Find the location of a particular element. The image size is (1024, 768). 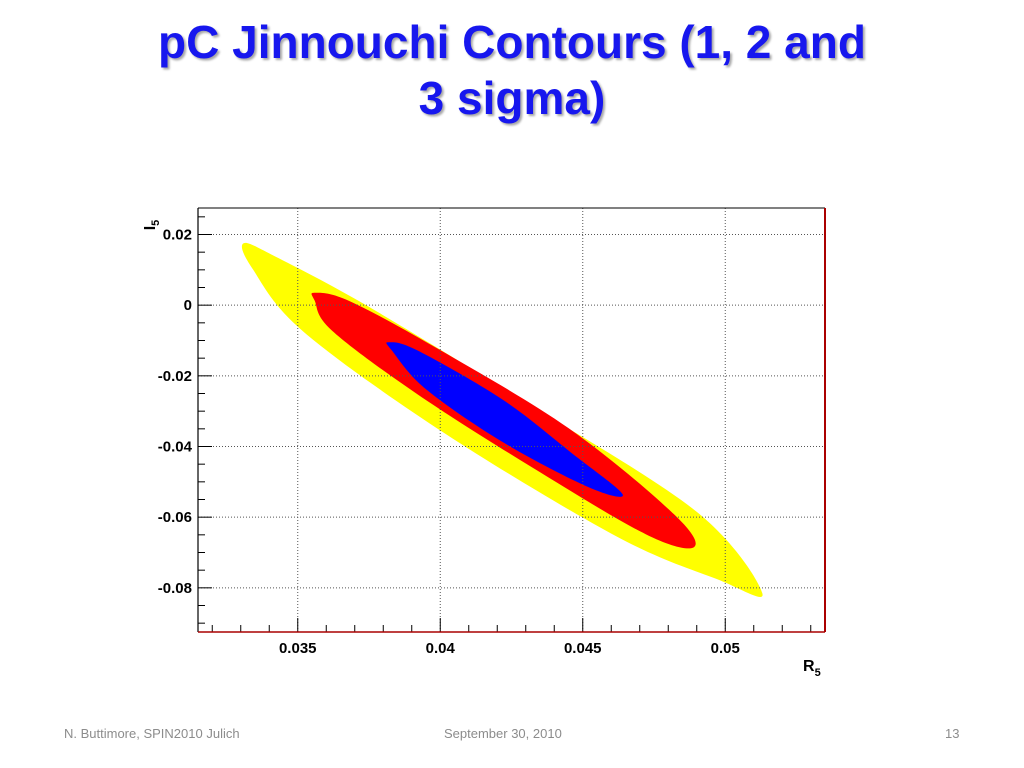

y-tick-label: -0.04 is located at coordinates (175, 447).